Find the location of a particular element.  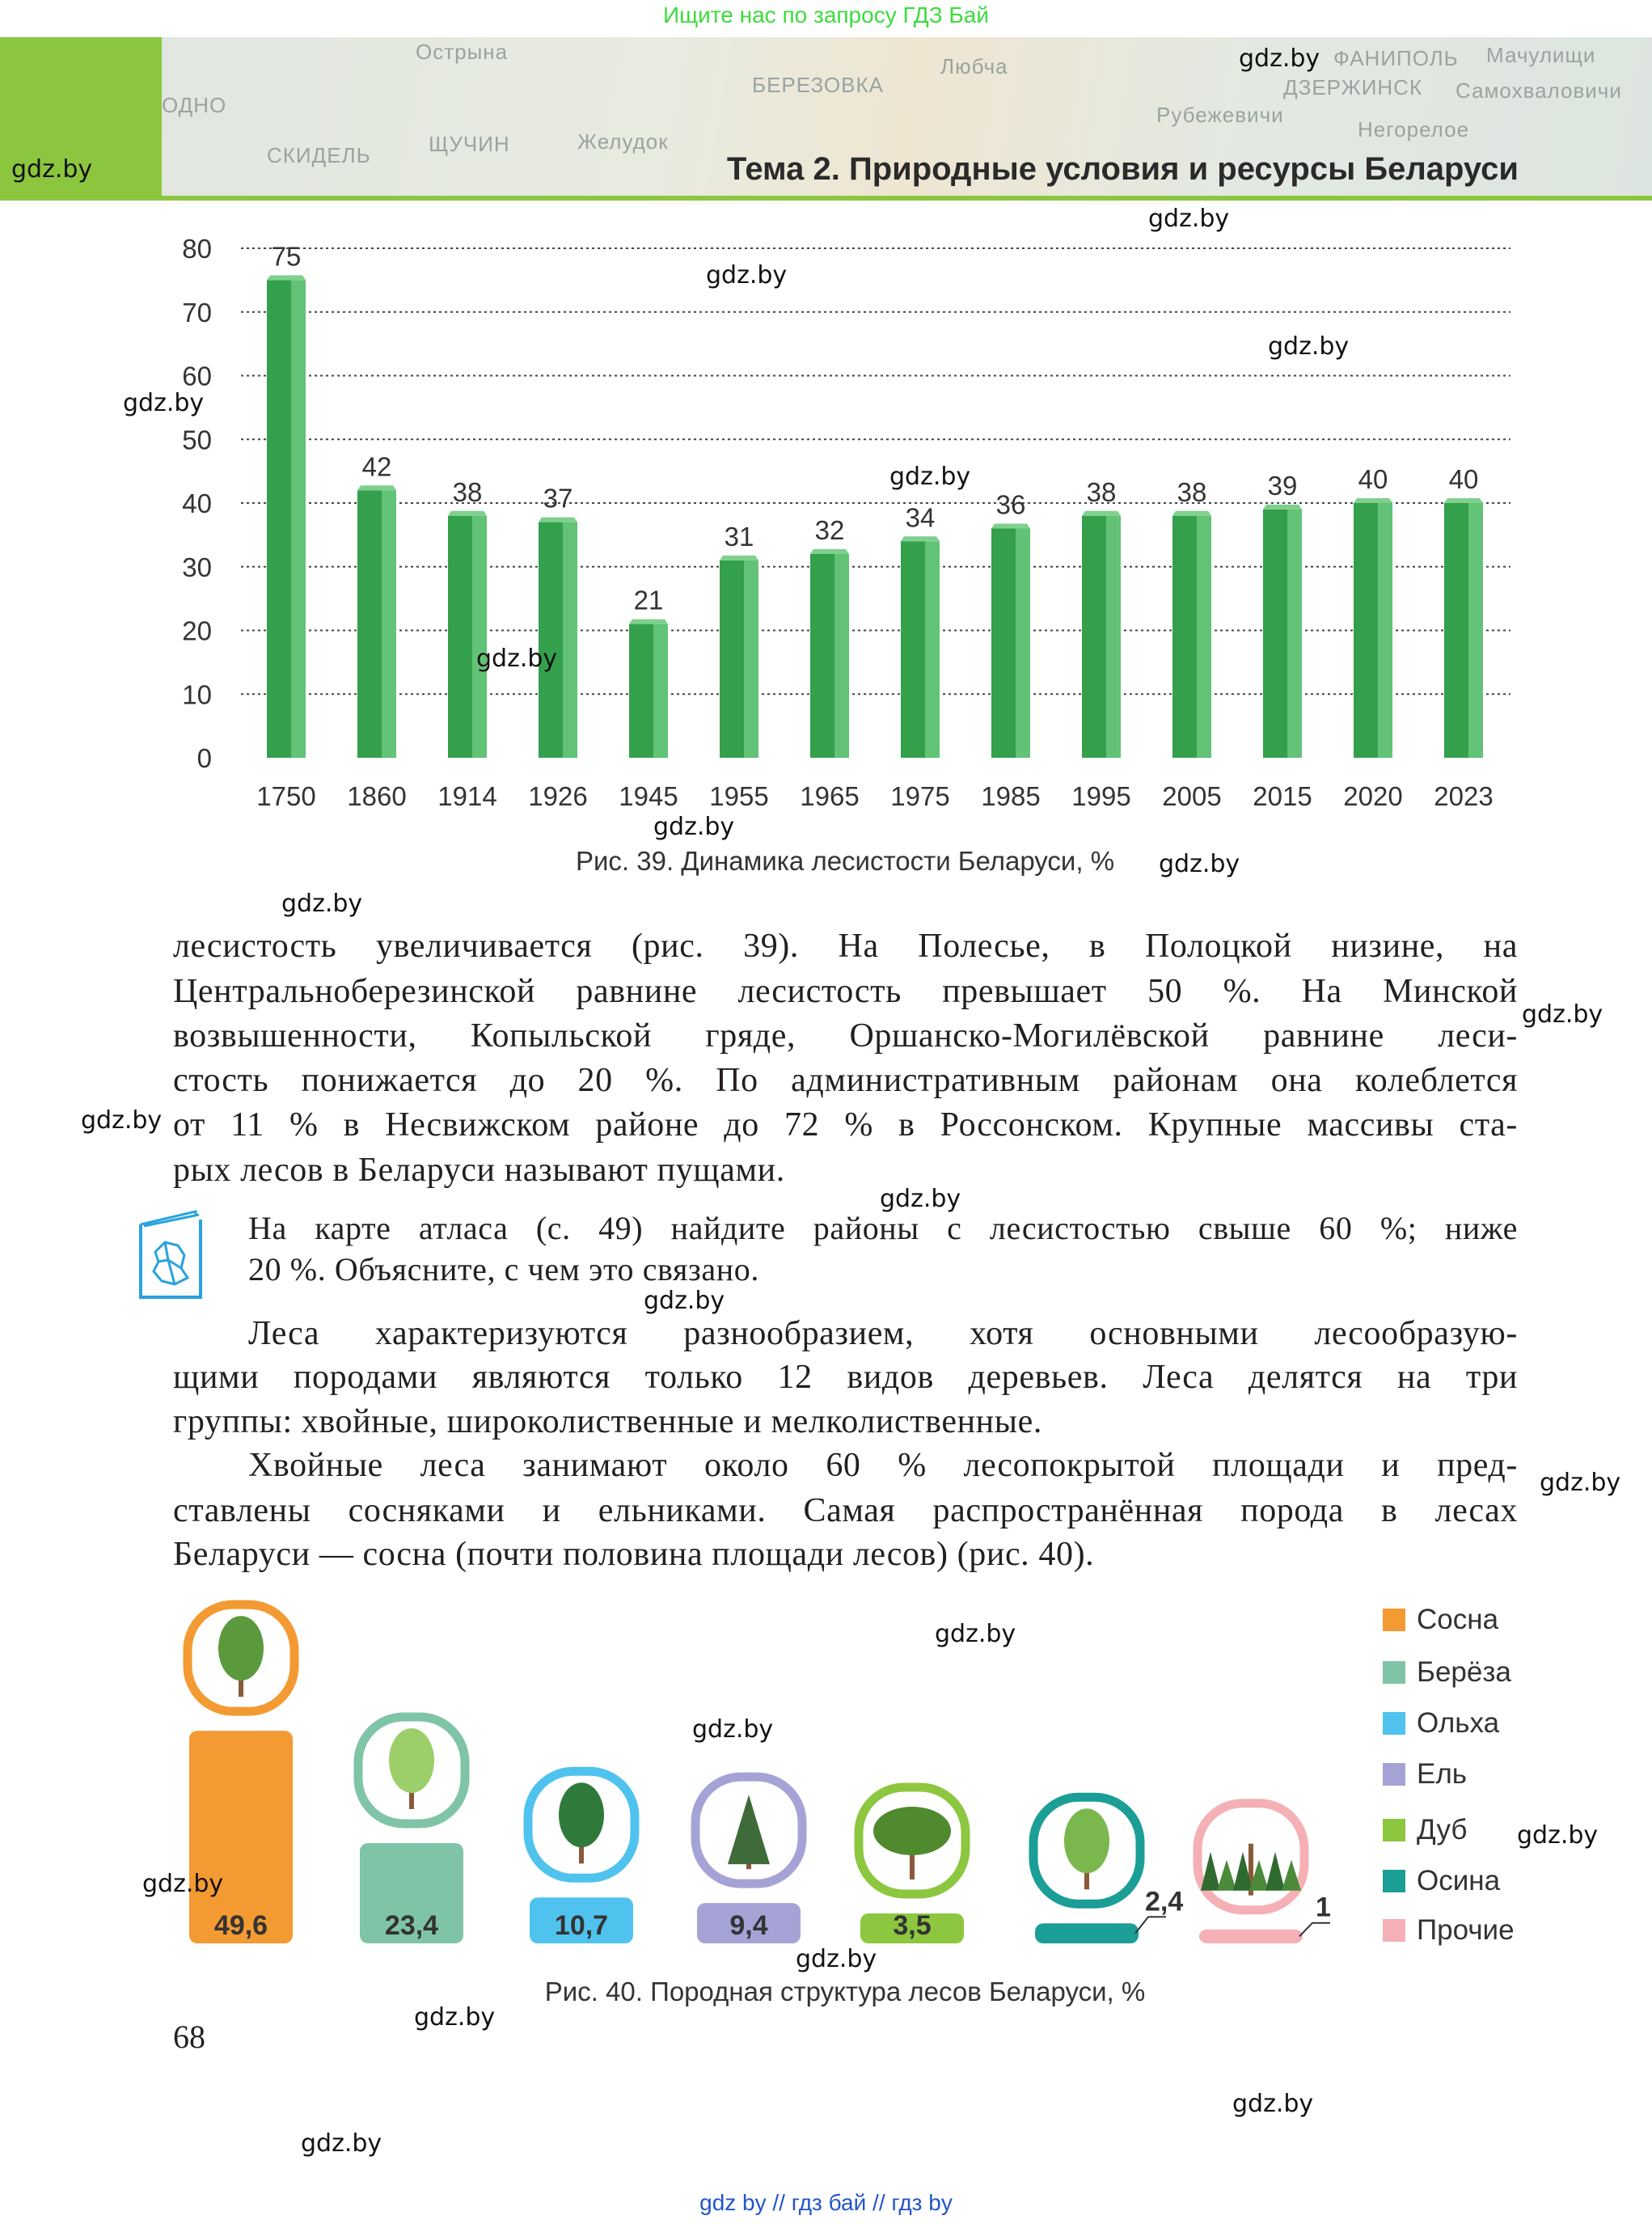

legend-item: Ель is located at coordinates (1425, 1774).